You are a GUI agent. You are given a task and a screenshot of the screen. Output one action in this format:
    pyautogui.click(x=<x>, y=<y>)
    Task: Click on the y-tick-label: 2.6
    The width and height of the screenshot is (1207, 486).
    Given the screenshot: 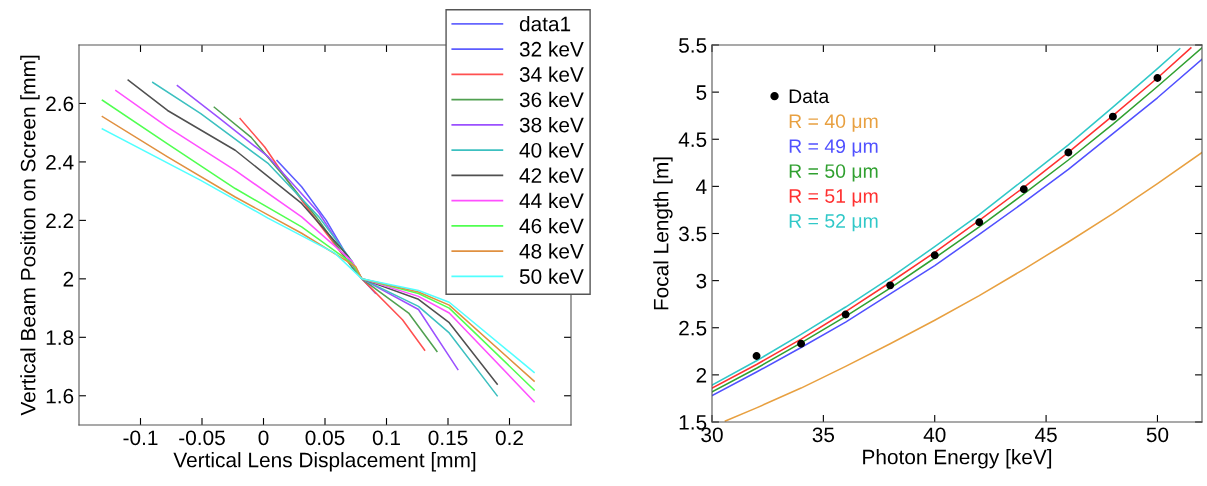 What is the action you would take?
    pyautogui.click(x=60, y=104)
    